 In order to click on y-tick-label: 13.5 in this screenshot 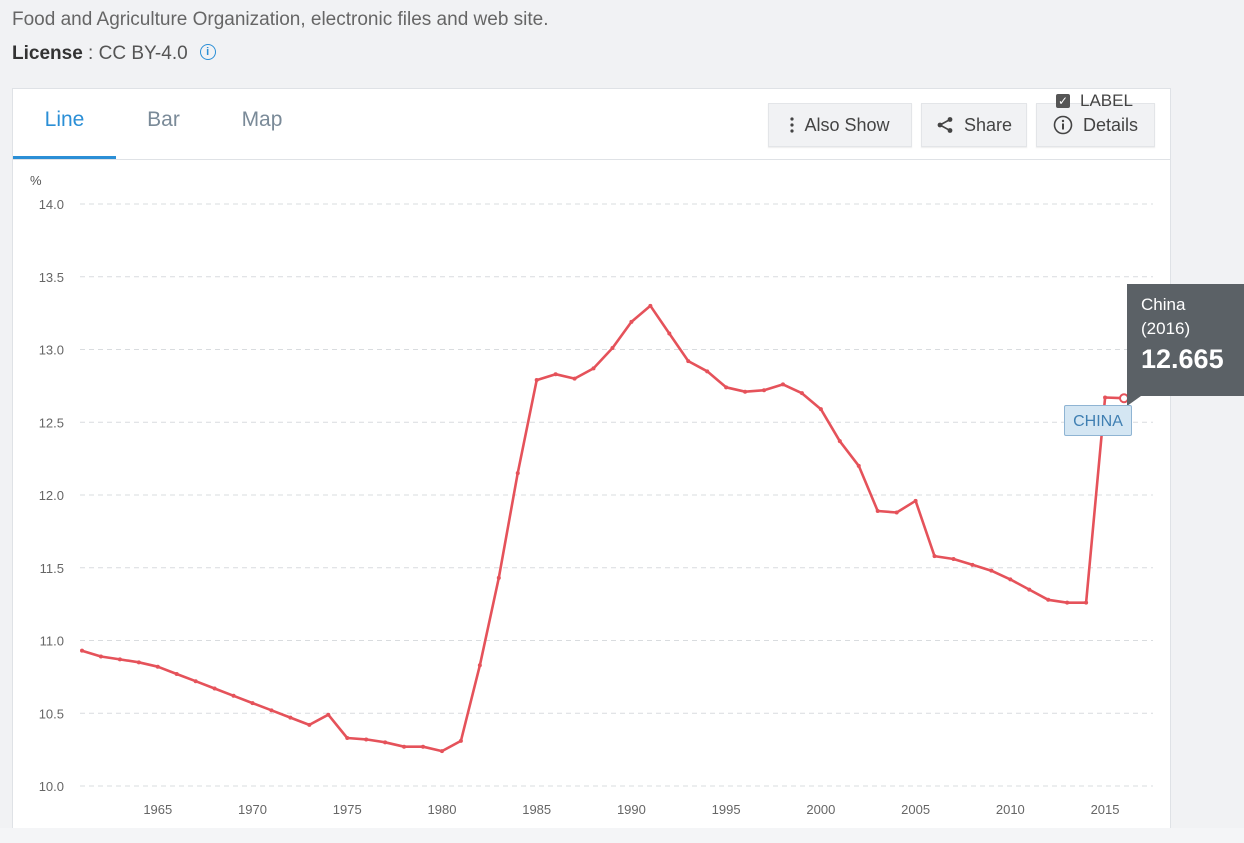, I will do `click(51, 277)`.